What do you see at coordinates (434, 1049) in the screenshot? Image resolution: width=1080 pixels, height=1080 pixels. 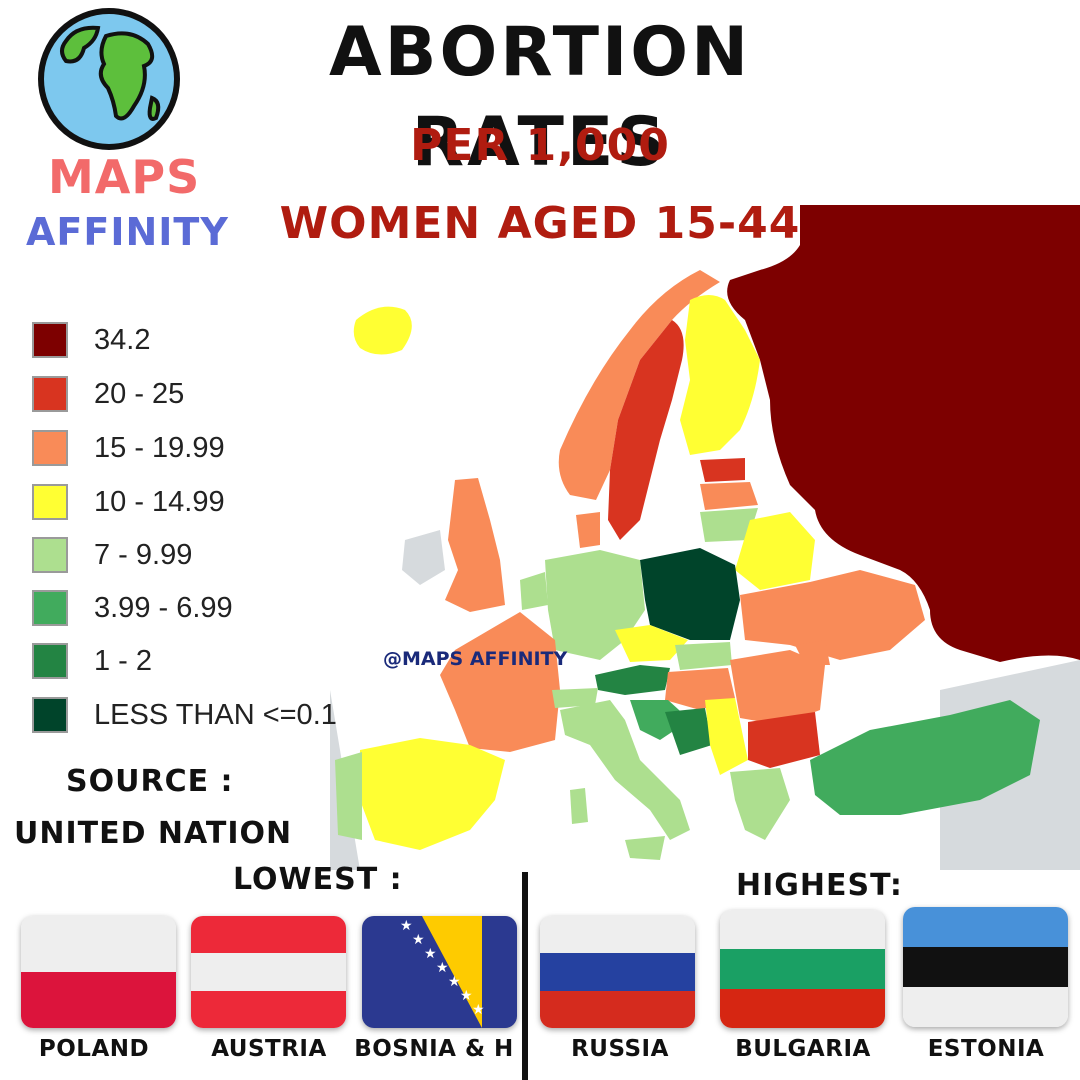 I see `flag-name-bosnia: BOSNIA & H` at bounding box center [434, 1049].